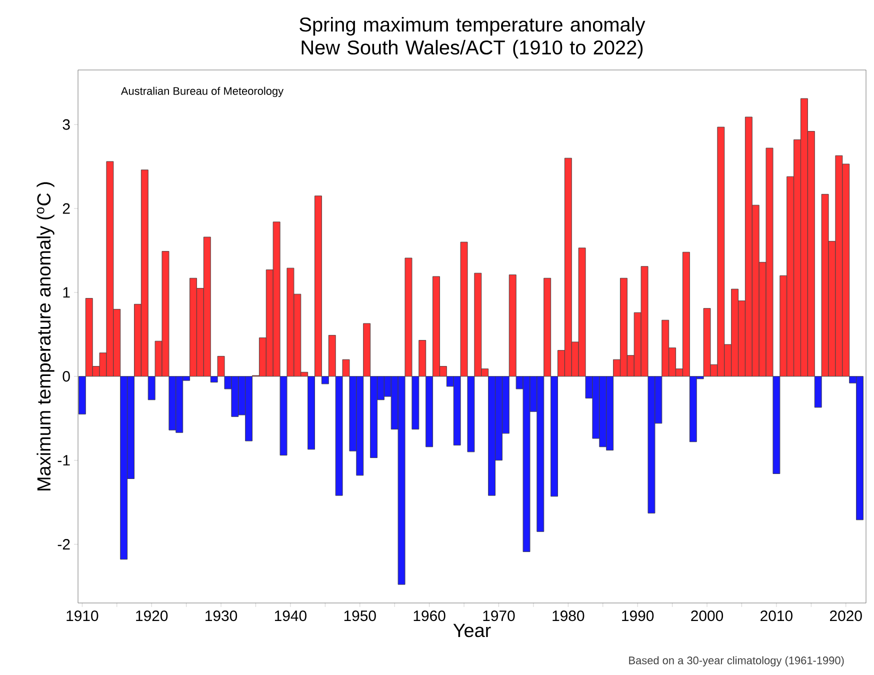 This screenshot has height=675, width=874. What do you see at coordinates (499, 616) in the screenshot?
I see `x-tick-label: 1970` at bounding box center [499, 616].